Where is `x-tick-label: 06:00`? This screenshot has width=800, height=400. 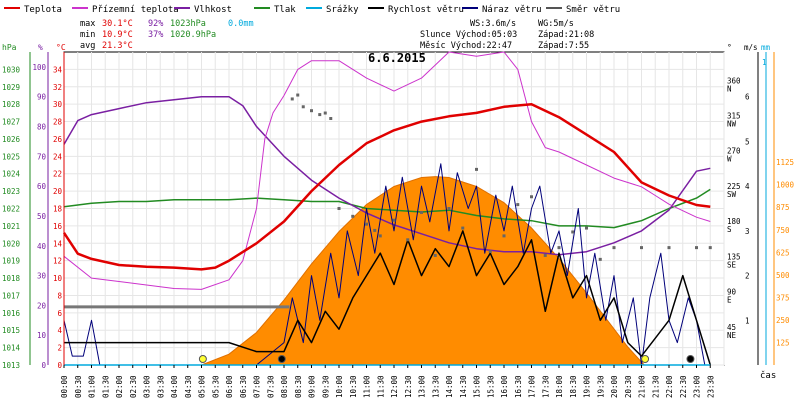
x-tick-label: 06:00 is located at coordinates (229, 386).